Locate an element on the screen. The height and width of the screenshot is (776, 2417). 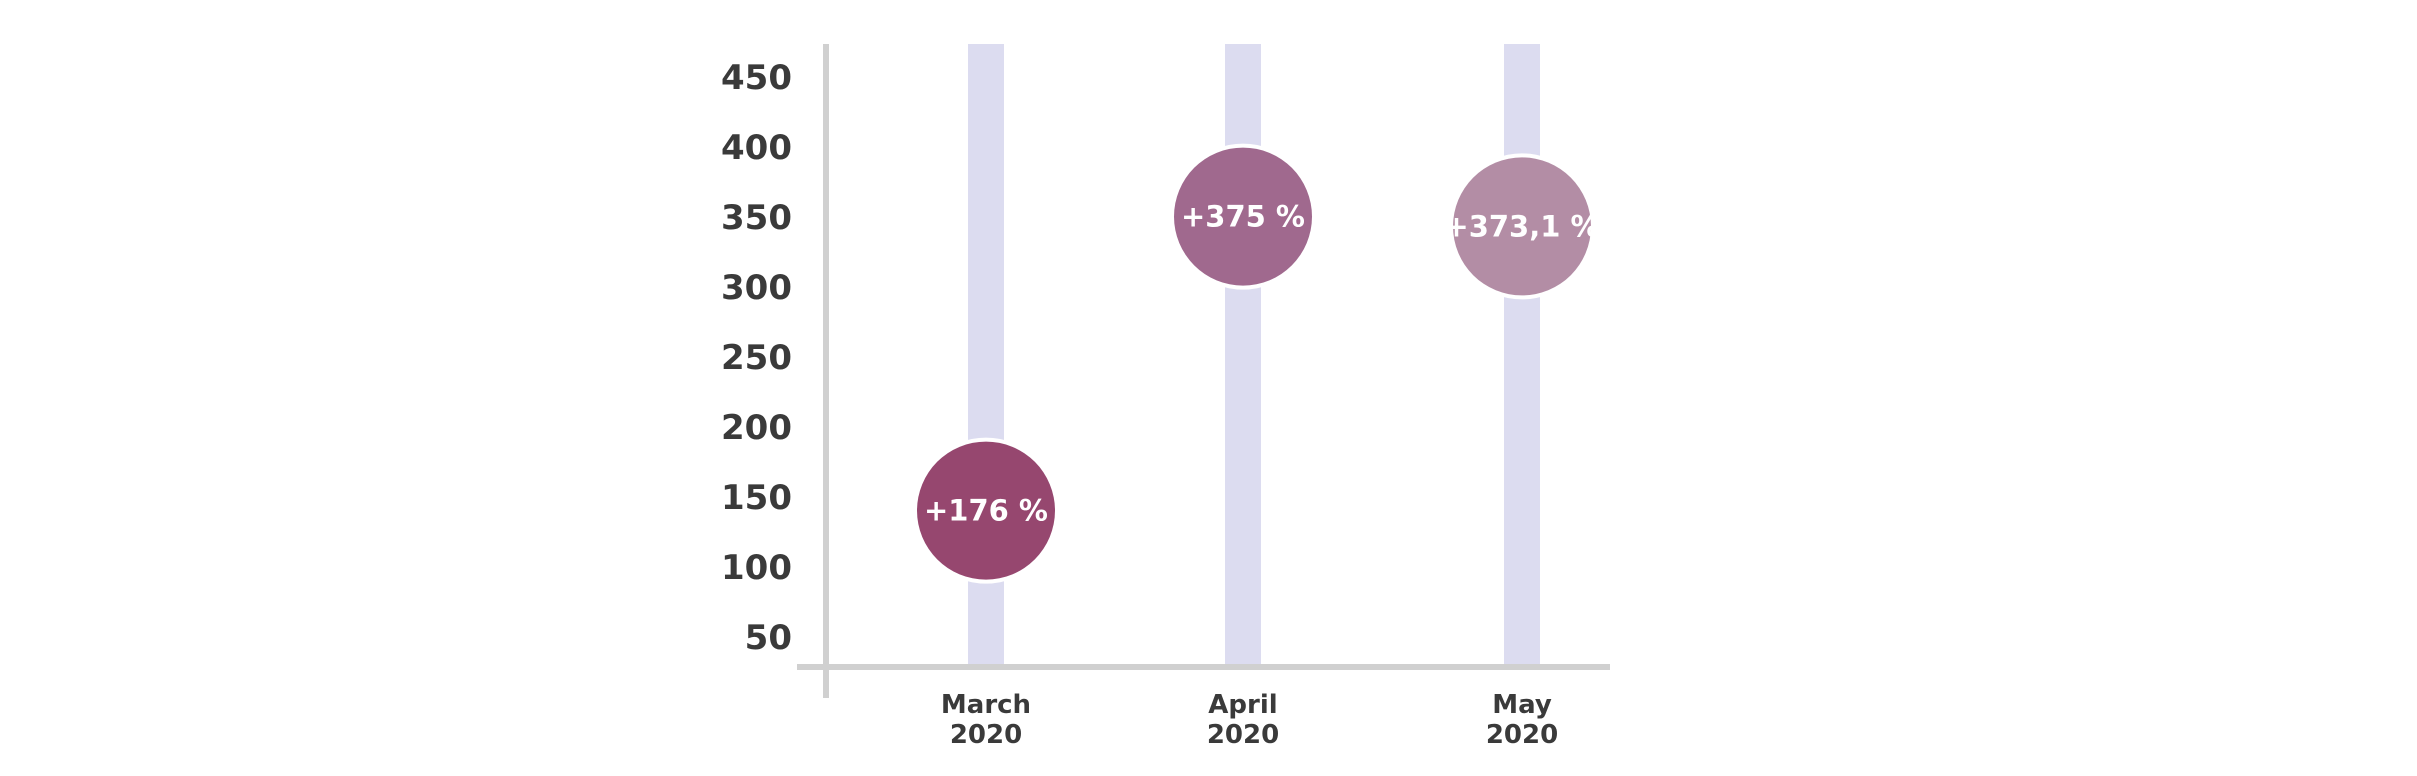
y-tick-label-50: 50 is located at coordinates (768, 638).